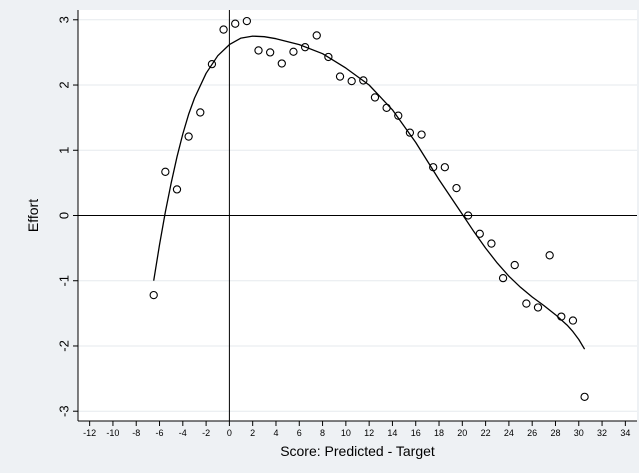 The height and width of the screenshot is (473, 639). What do you see at coordinates (555, 433) in the screenshot?
I see `x-tick-label: 28` at bounding box center [555, 433].